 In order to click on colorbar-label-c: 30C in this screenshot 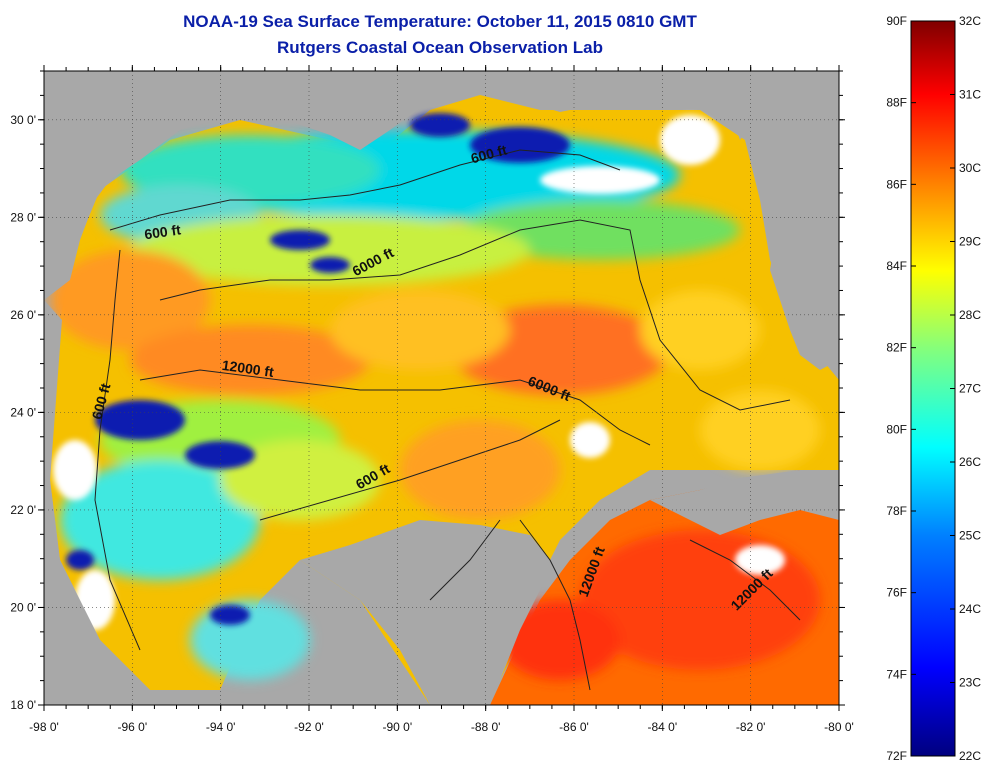, I will do `click(970, 168)`.